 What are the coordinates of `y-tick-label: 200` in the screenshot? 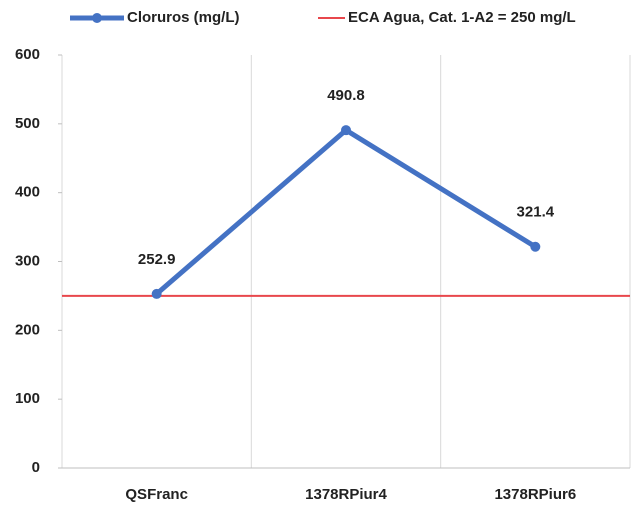 It's located at (27, 329).